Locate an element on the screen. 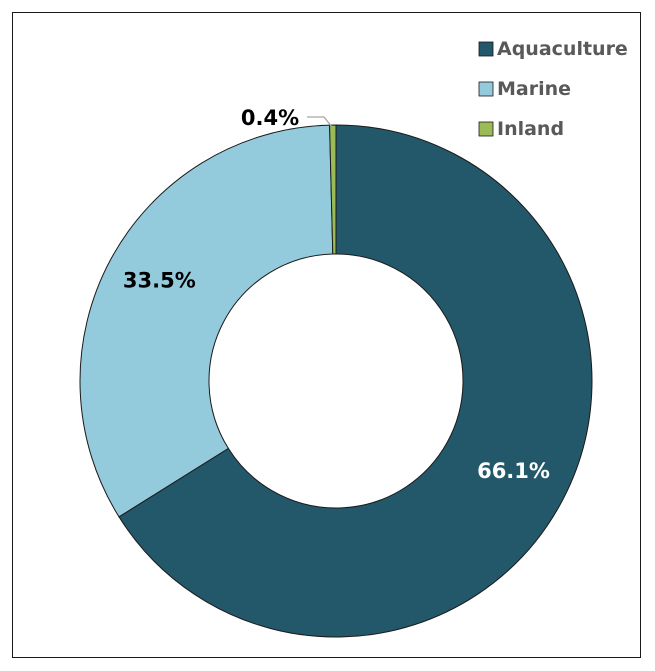 The width and height of the screenshot is (655, 671). leader-lines-group is located at coordinates (320, 122).